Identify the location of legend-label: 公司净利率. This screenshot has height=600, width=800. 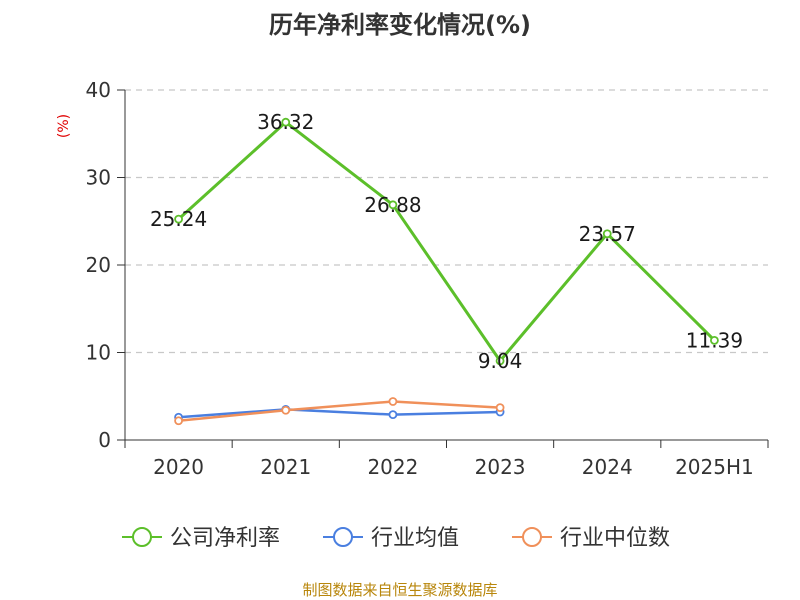
(225, 538).